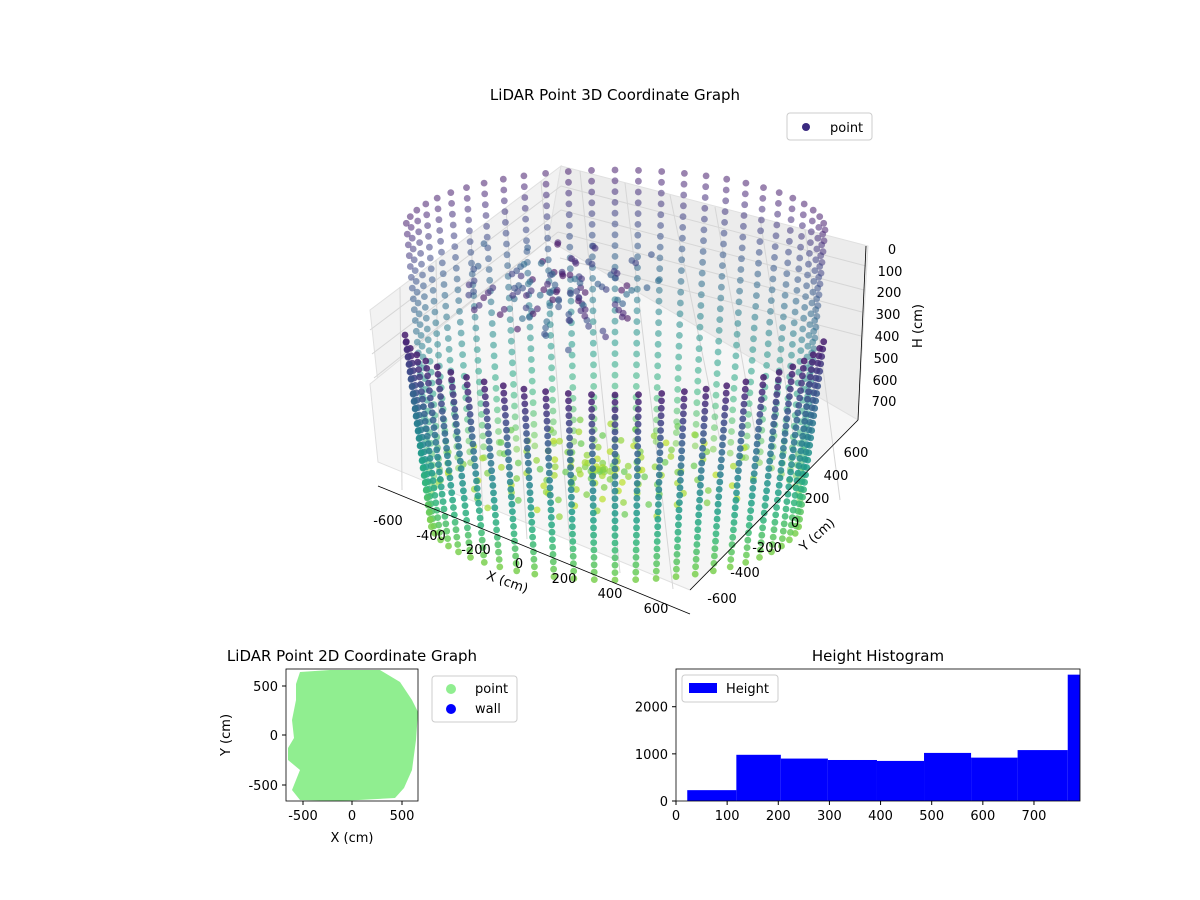  Describe the element at coordinates (829, 126) in the screenshot. I see `legend-3d: point` at that location.